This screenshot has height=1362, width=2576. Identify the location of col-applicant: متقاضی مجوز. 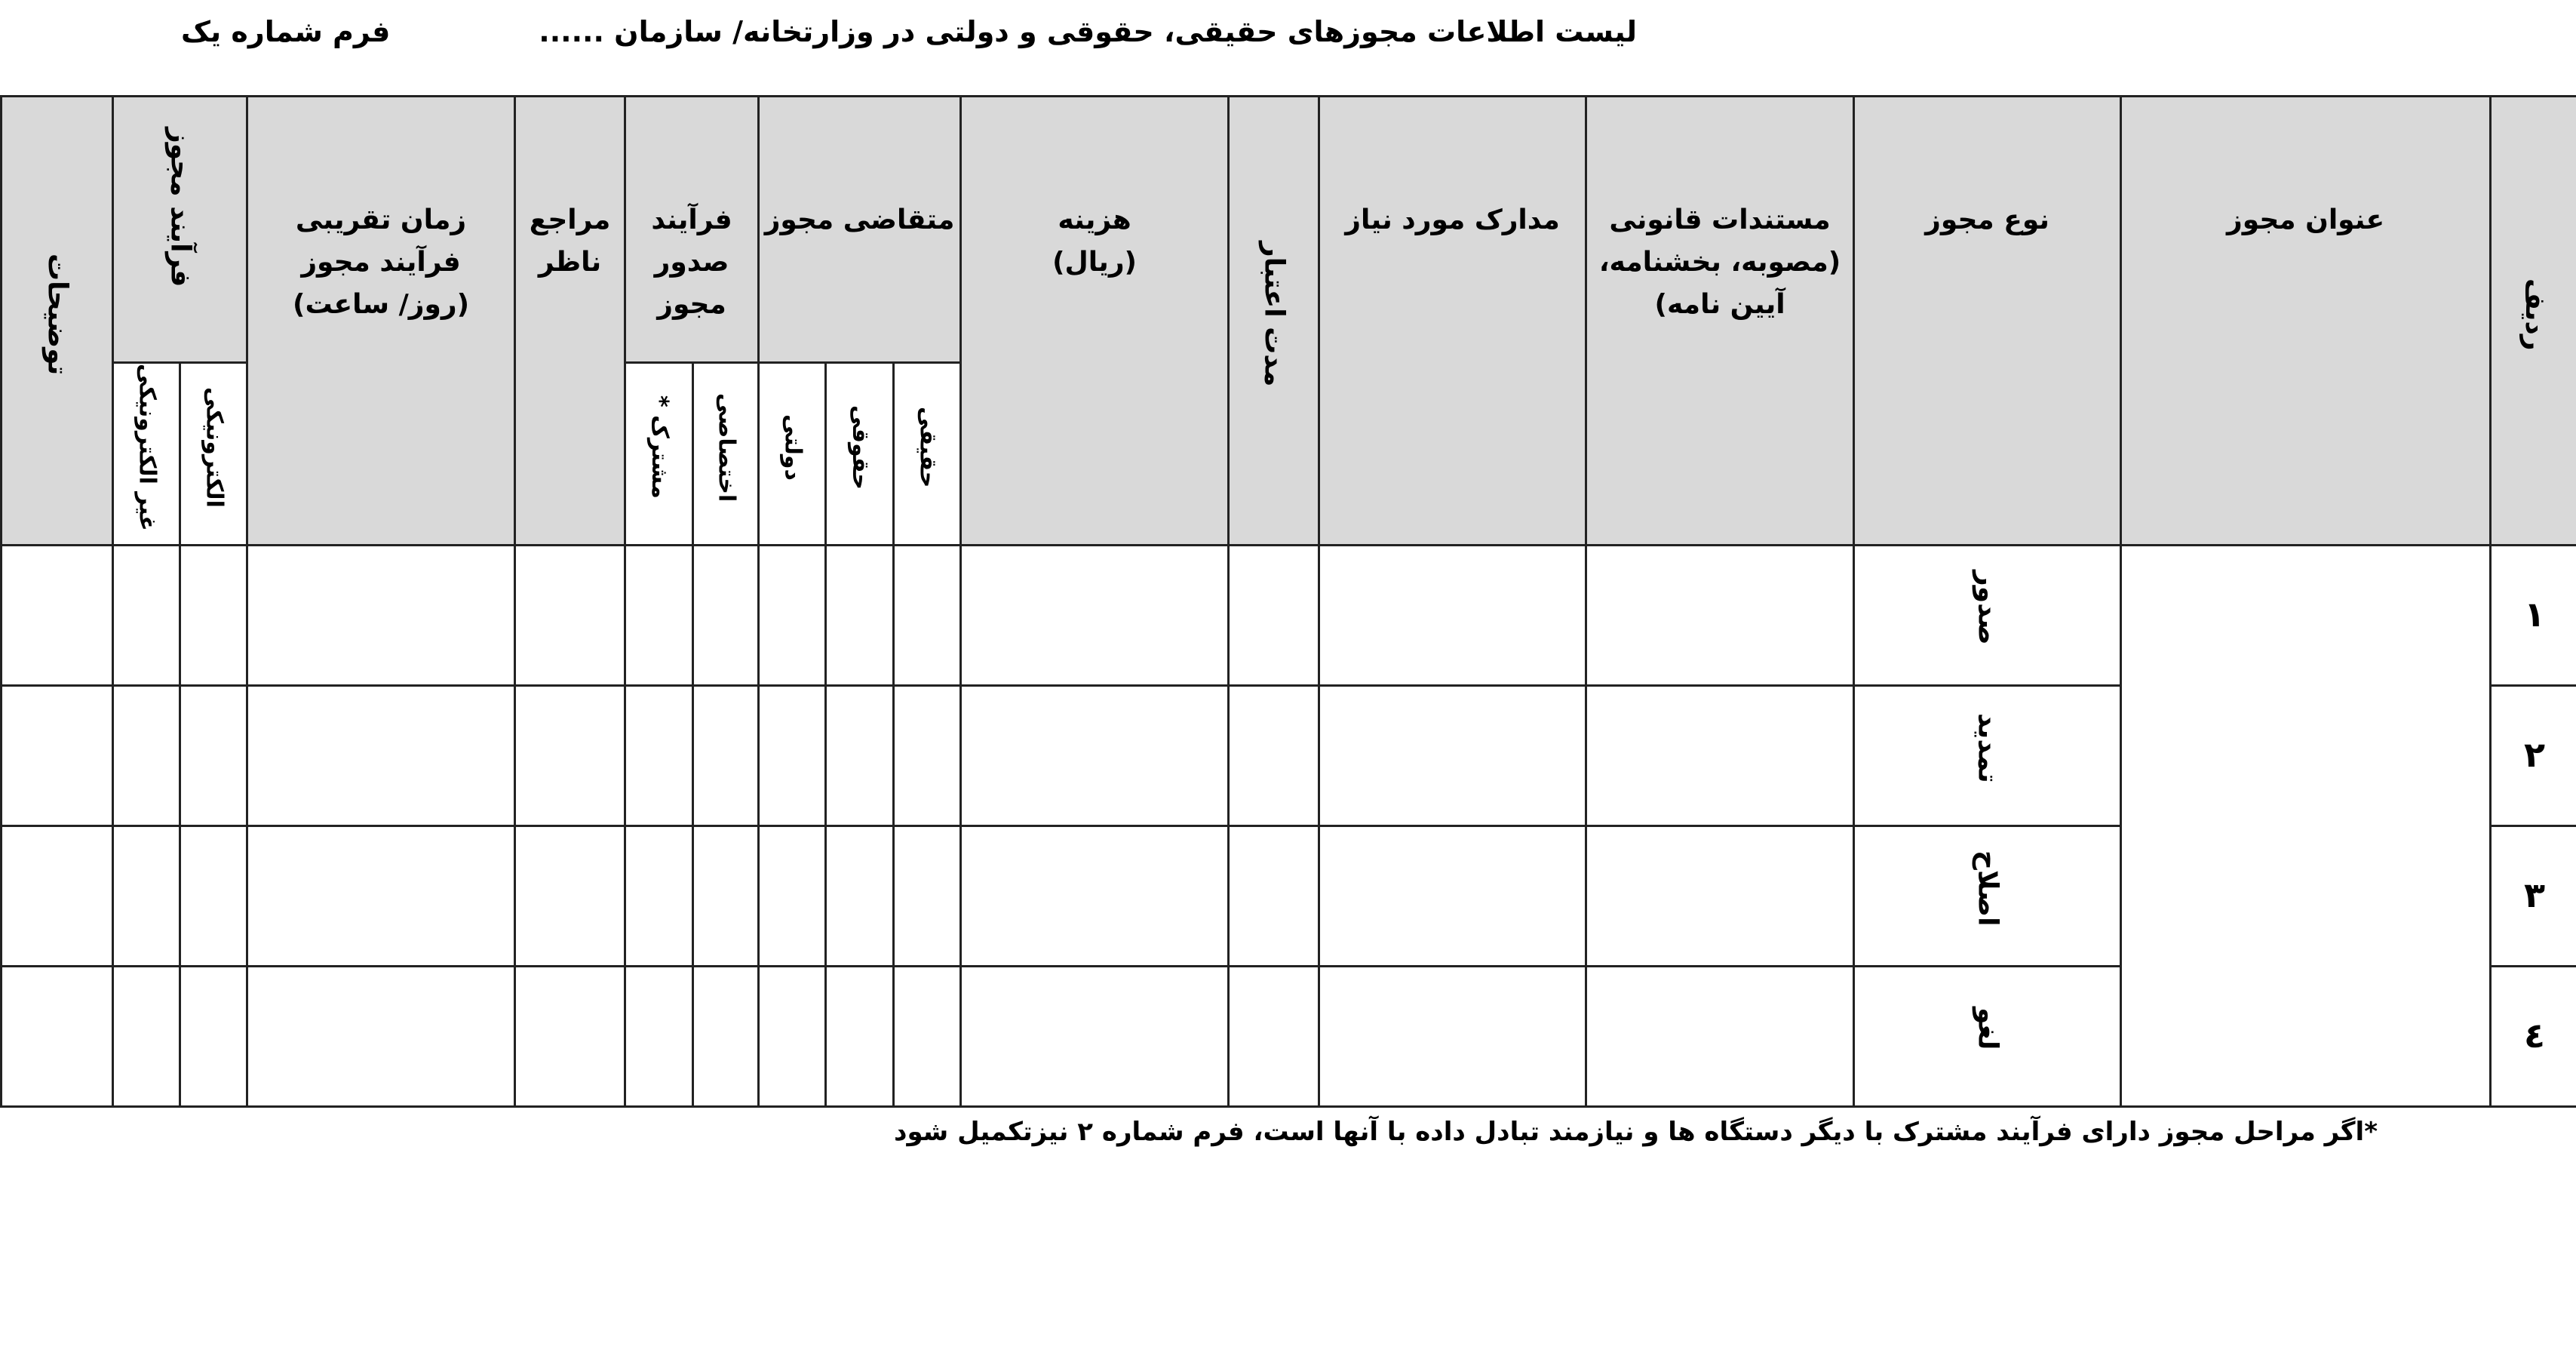
(860, 229).